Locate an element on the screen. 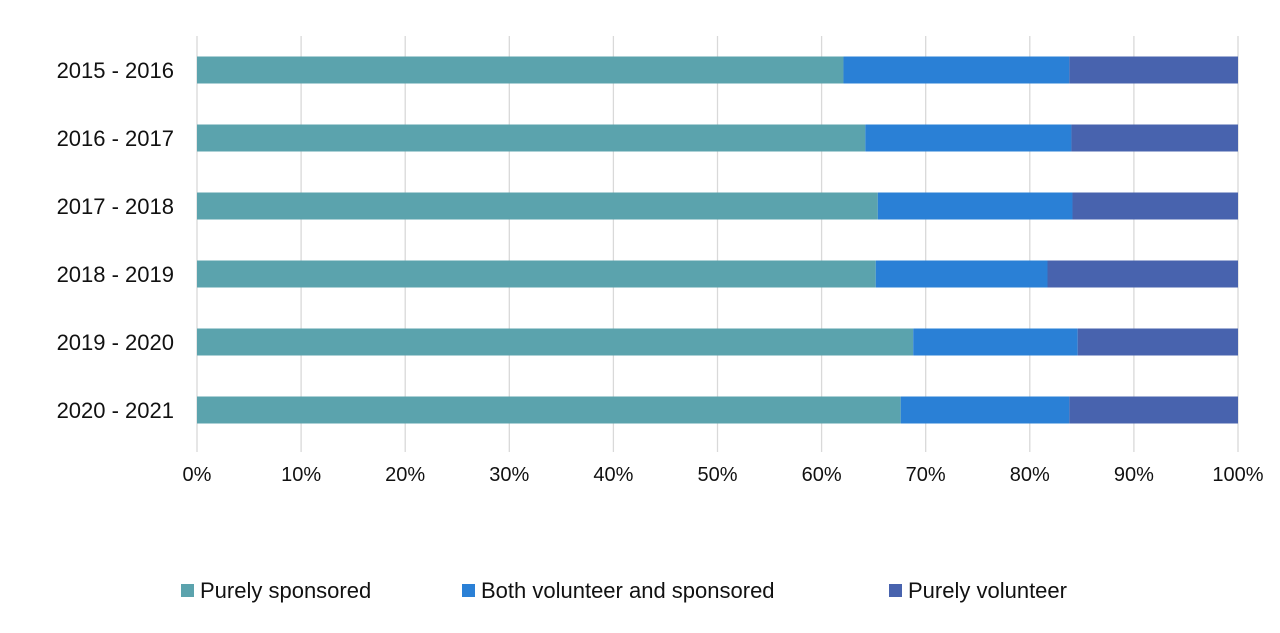 The width and height of the screenshot is (1280, 633). x-tick-label: 100% is located at coordinates (1237, 475).